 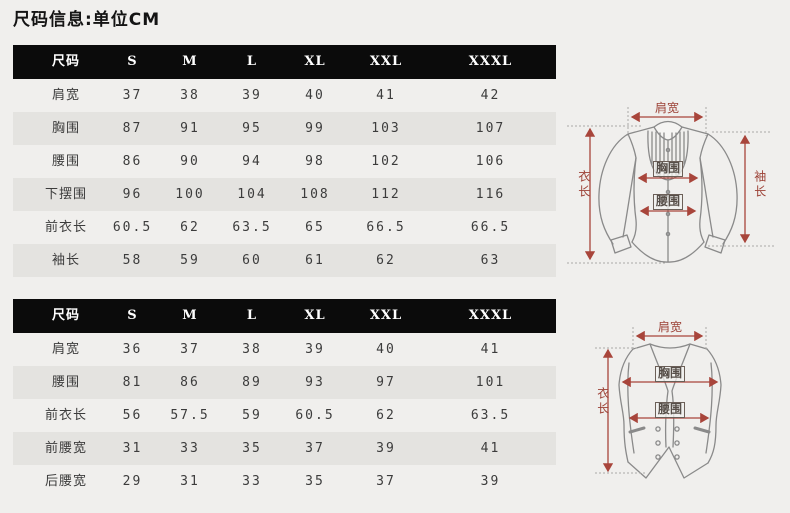 I want to click on vest-illustration, so click(x=658, y=403).